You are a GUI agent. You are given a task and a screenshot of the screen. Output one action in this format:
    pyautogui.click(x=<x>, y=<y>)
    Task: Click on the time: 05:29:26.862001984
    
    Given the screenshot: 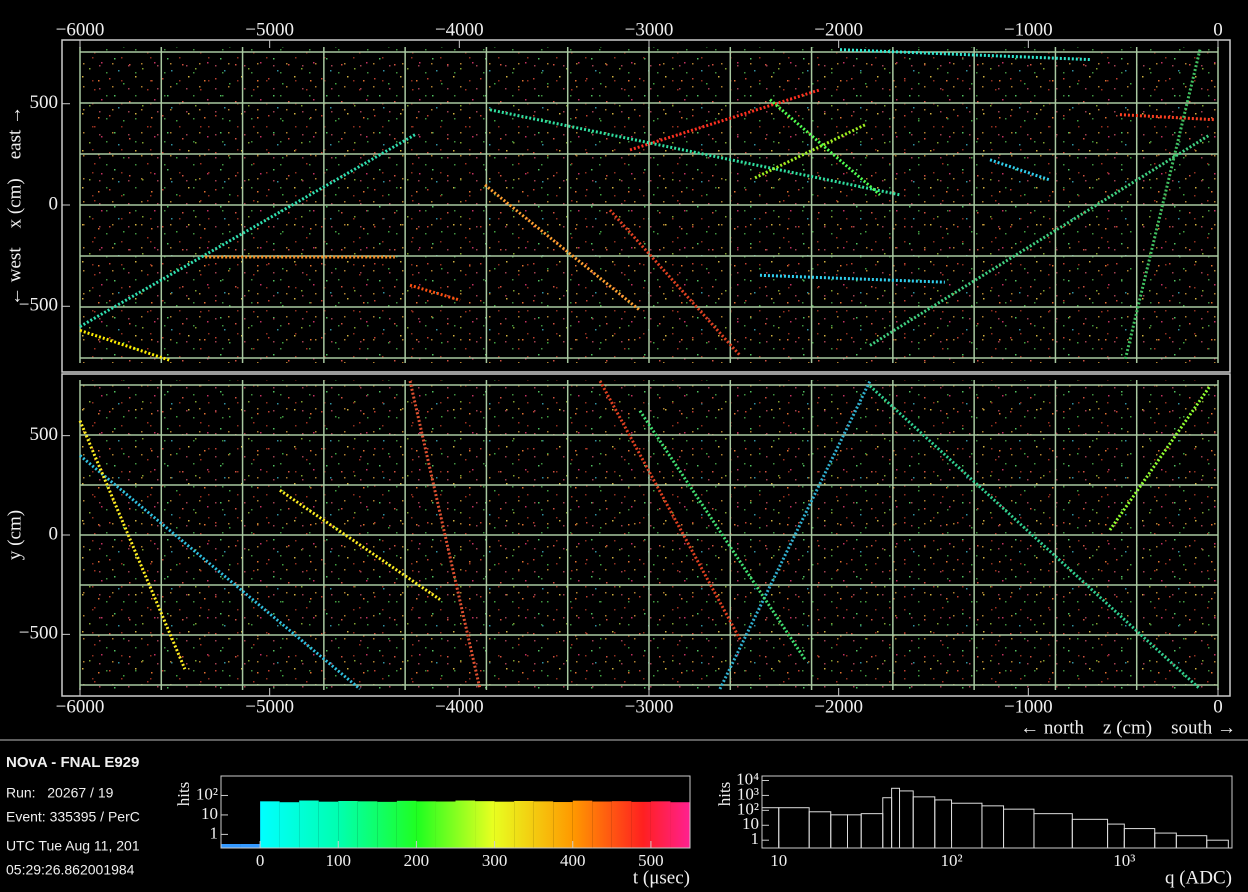 What is the action you would take?
    pyautogui.click(x=70, y=870)
    